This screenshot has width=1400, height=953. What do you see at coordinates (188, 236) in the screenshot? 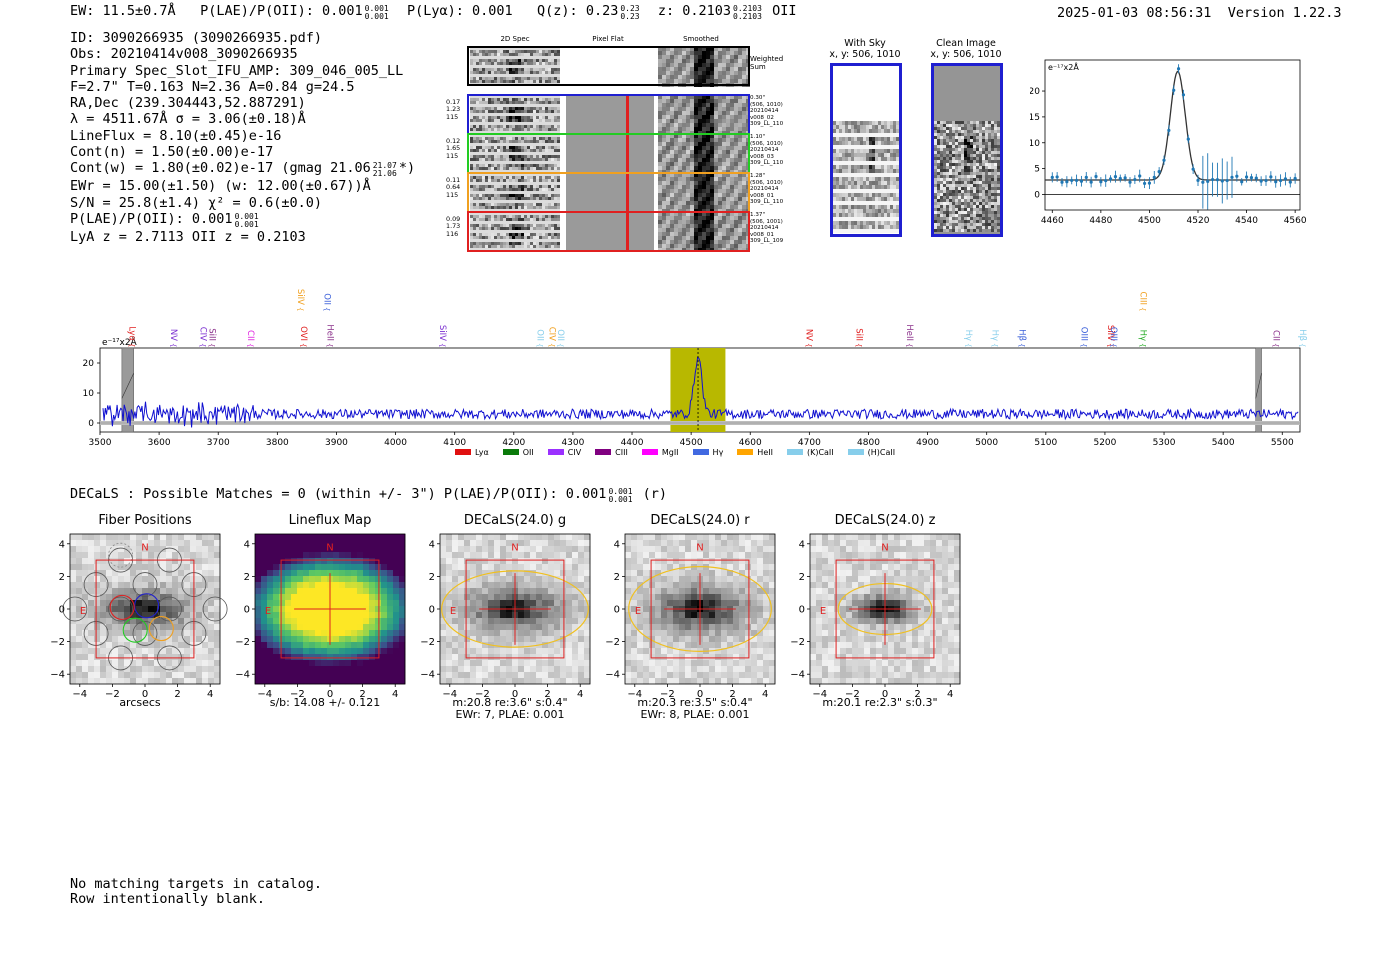
I see `info-lyaz: LyA z = 2.7113 OII z = 0.2103` at bounding box center [188, 236].